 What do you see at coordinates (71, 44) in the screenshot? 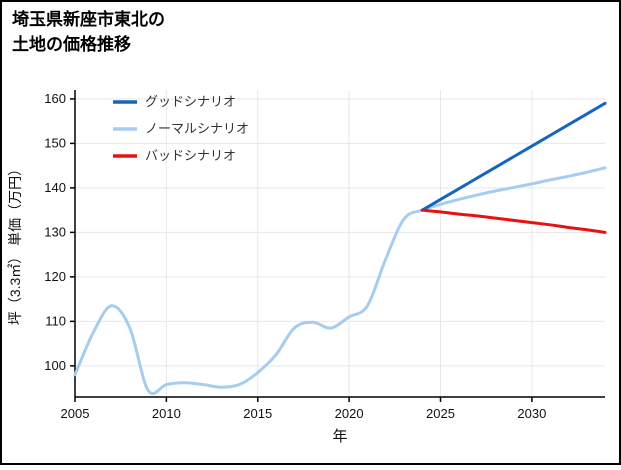
I see `chart-title-line2: 土地の価格推移` at bounding box center [71, 44].